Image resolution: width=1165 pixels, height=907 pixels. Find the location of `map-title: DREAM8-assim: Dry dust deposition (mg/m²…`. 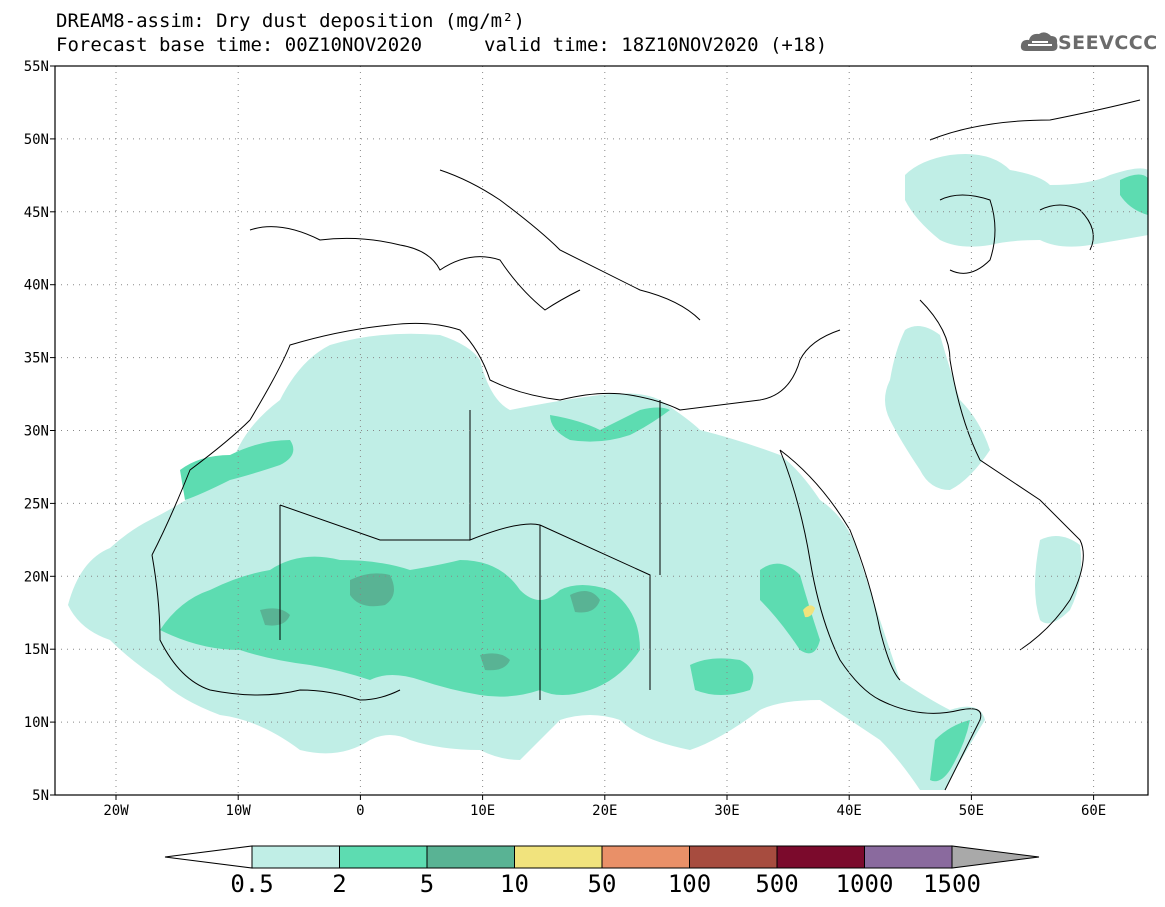

map-title: DREAM8-assim: Dry dust deposition (mg/m²… is located at coordinates (290, 21).